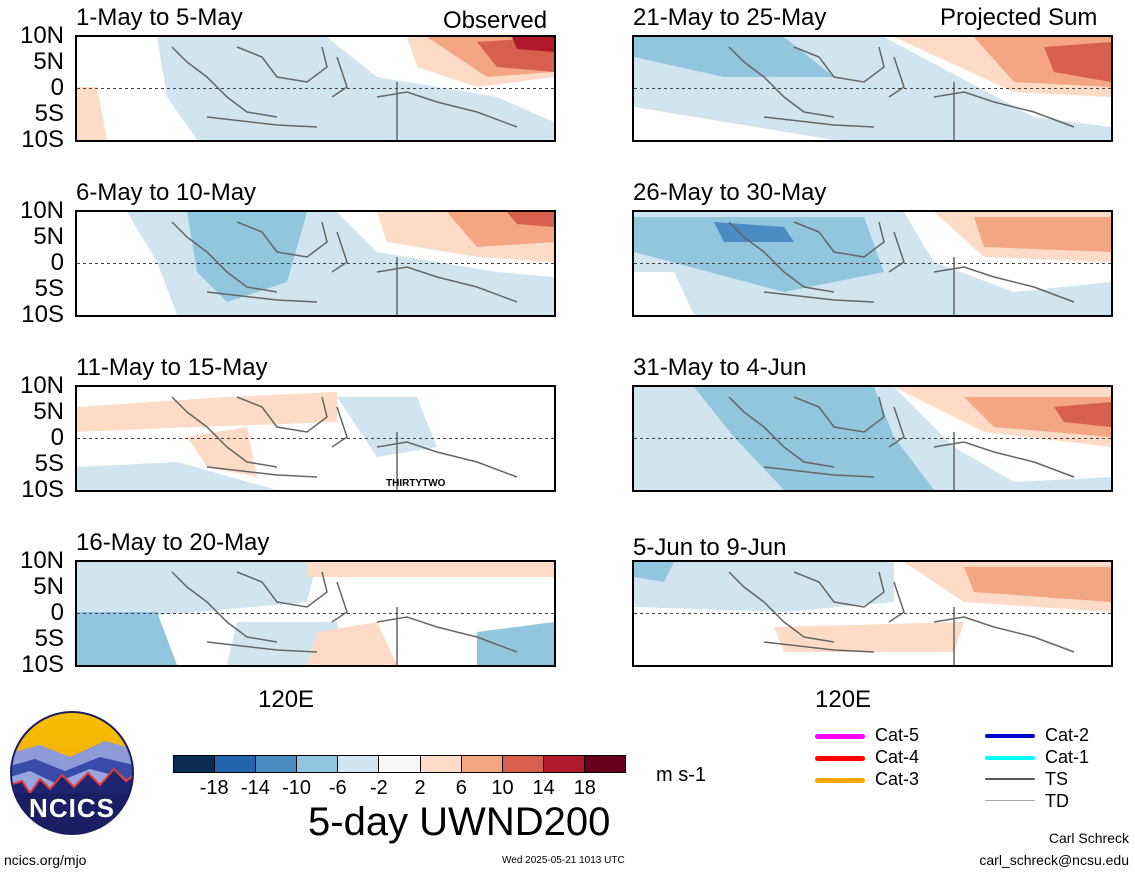 The height and width of the screenshot is (873, 1135). I want to click on footer-author: Carl Schreck, so click(1088, 838).